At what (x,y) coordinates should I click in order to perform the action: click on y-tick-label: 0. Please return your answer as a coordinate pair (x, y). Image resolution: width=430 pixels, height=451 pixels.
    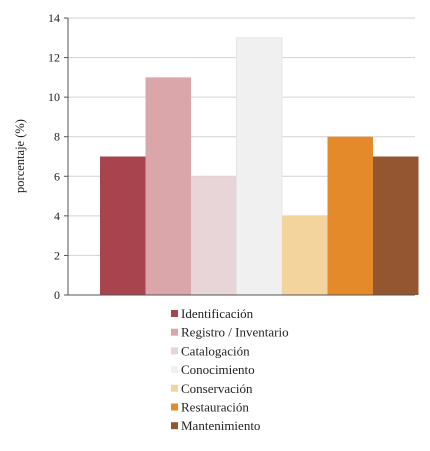
    Looking at the image, I should click on (57, 295).